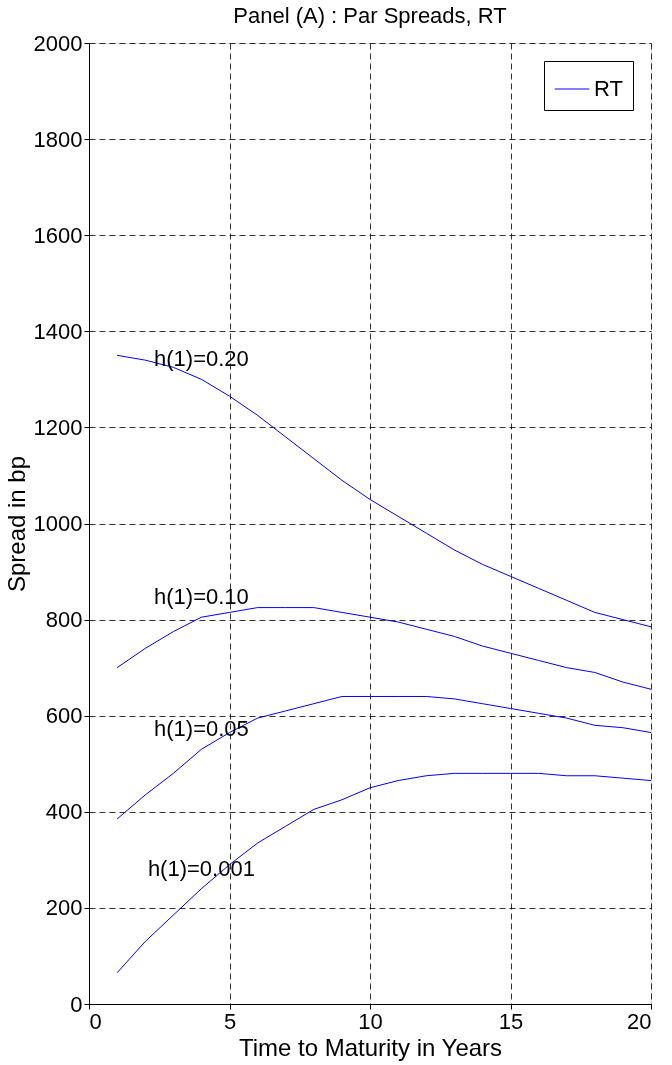 The width and height of the screenshot is (672, 1065). Describe the element at coordinates (608, 88) in the screenshot. I see `legend-label: RT` at that location.